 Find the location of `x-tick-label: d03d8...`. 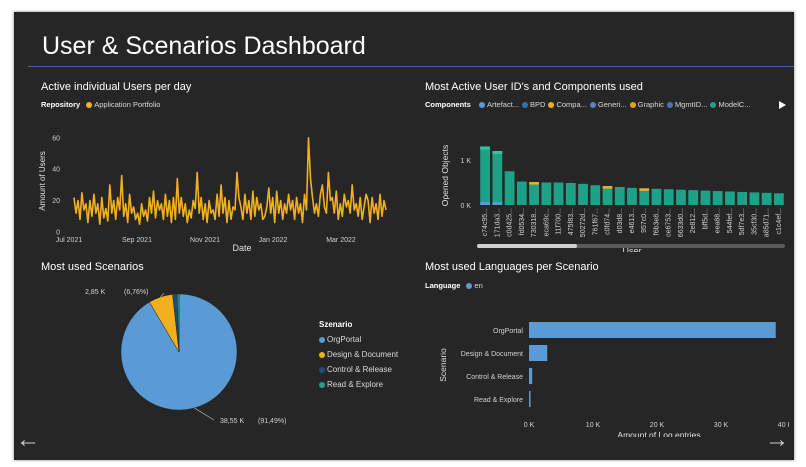

x-tick-label: d03d8... is located at coordinates (620, 220).